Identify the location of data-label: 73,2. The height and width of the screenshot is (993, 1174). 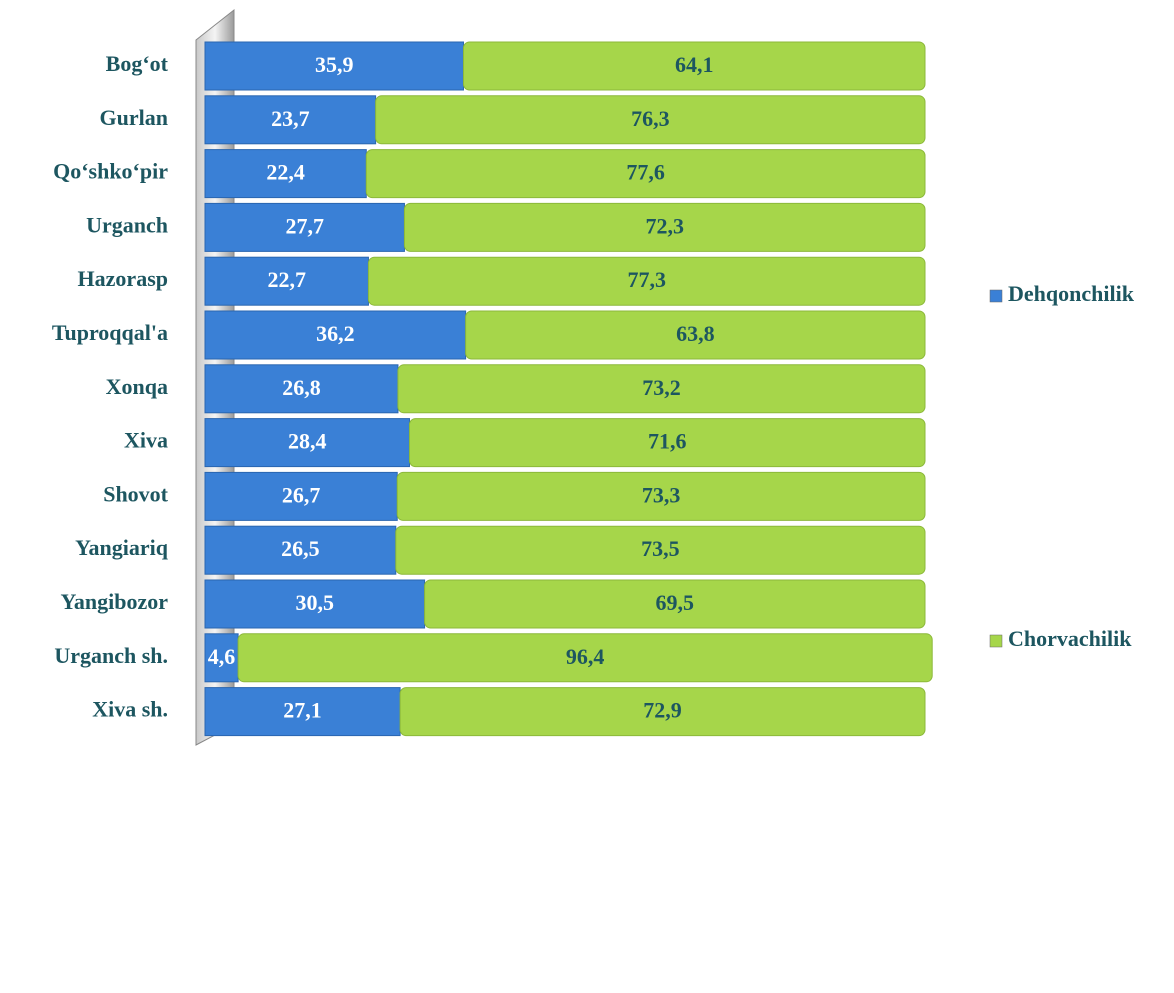
(661, 387).